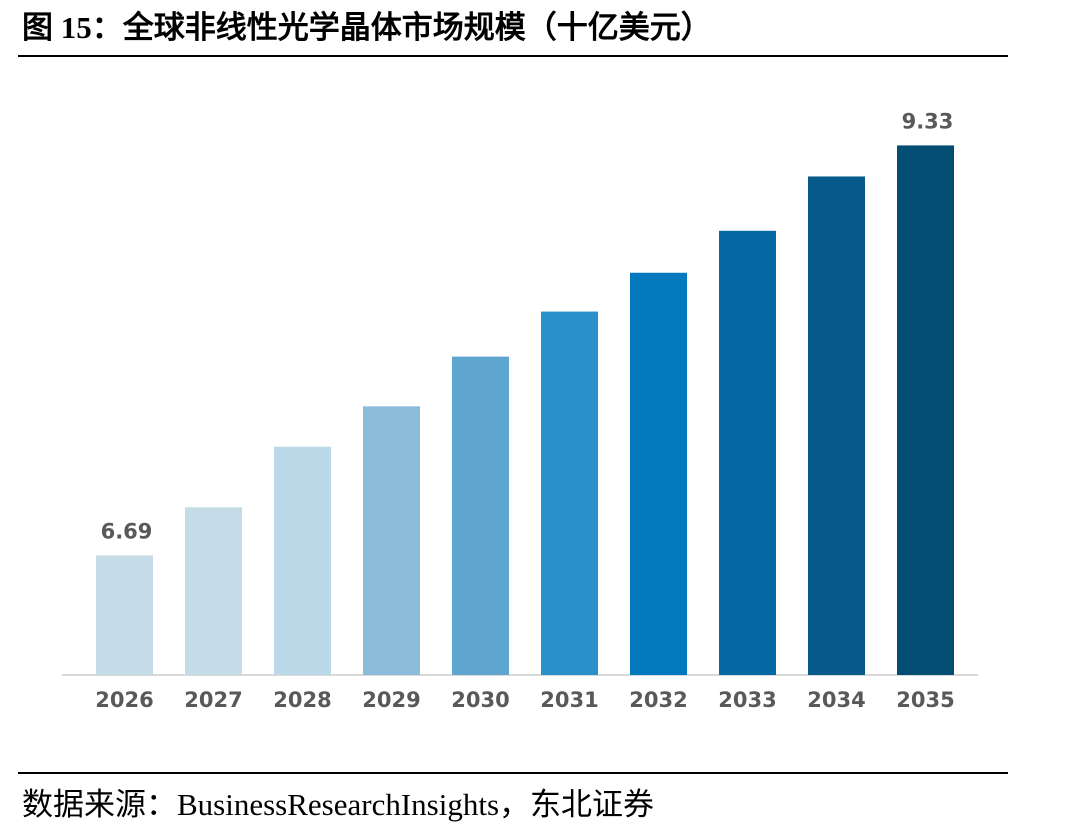 Image resolution: width=1090 pixels, height=840 pixels. What do you see at coordinates (836, 700) in the screenshot?
I see `x-tick-label: 2034` at bounding box center [836, 700].